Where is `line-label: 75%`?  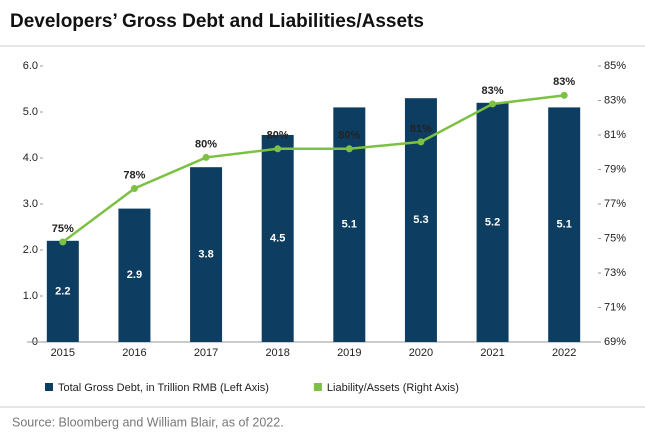 line-label: 75% is located at coordinates (63, 229).